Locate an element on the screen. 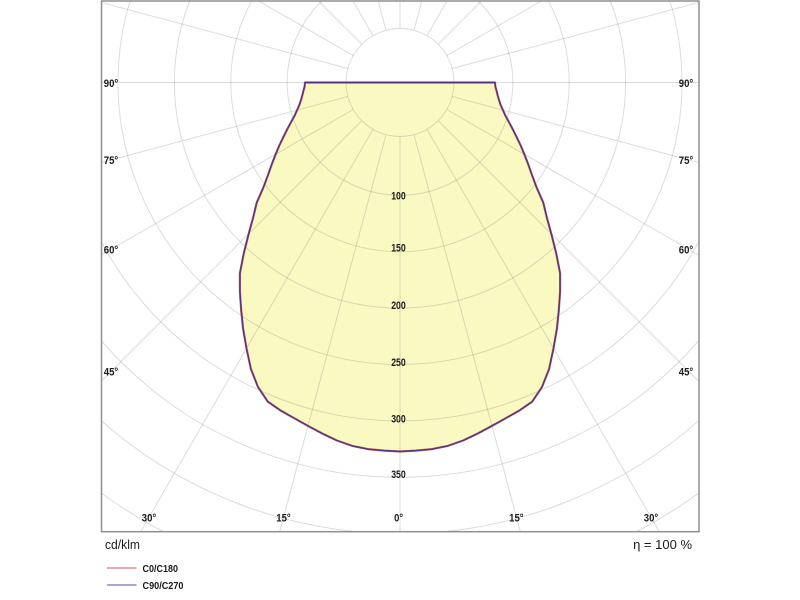  svg-text: 150 is located at coordinates (398, 249).